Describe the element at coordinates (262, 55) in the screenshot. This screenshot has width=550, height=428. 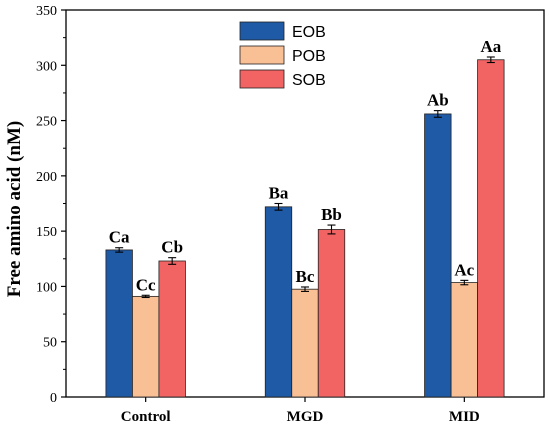
I see `legend-swatch-pob` at that location.